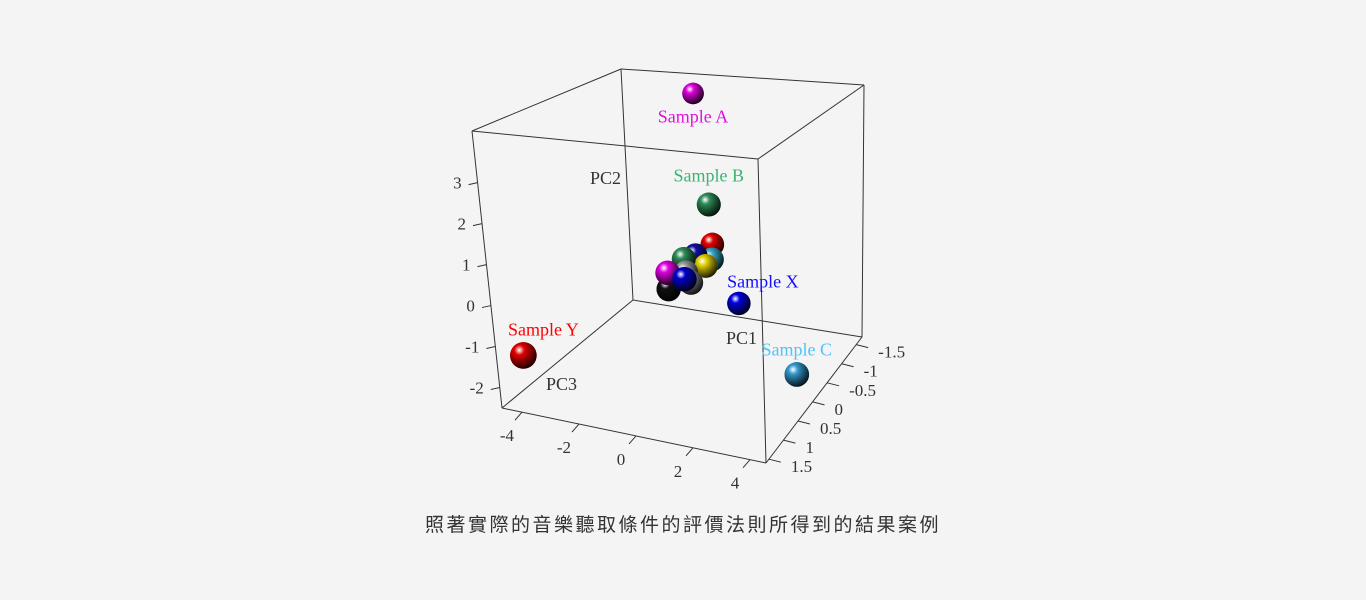 This screenshot has height=600, width=1366. Describe the element at coordinates (809, 447) in the screenshot. I see `tick-label-pc1: 1` at that location.